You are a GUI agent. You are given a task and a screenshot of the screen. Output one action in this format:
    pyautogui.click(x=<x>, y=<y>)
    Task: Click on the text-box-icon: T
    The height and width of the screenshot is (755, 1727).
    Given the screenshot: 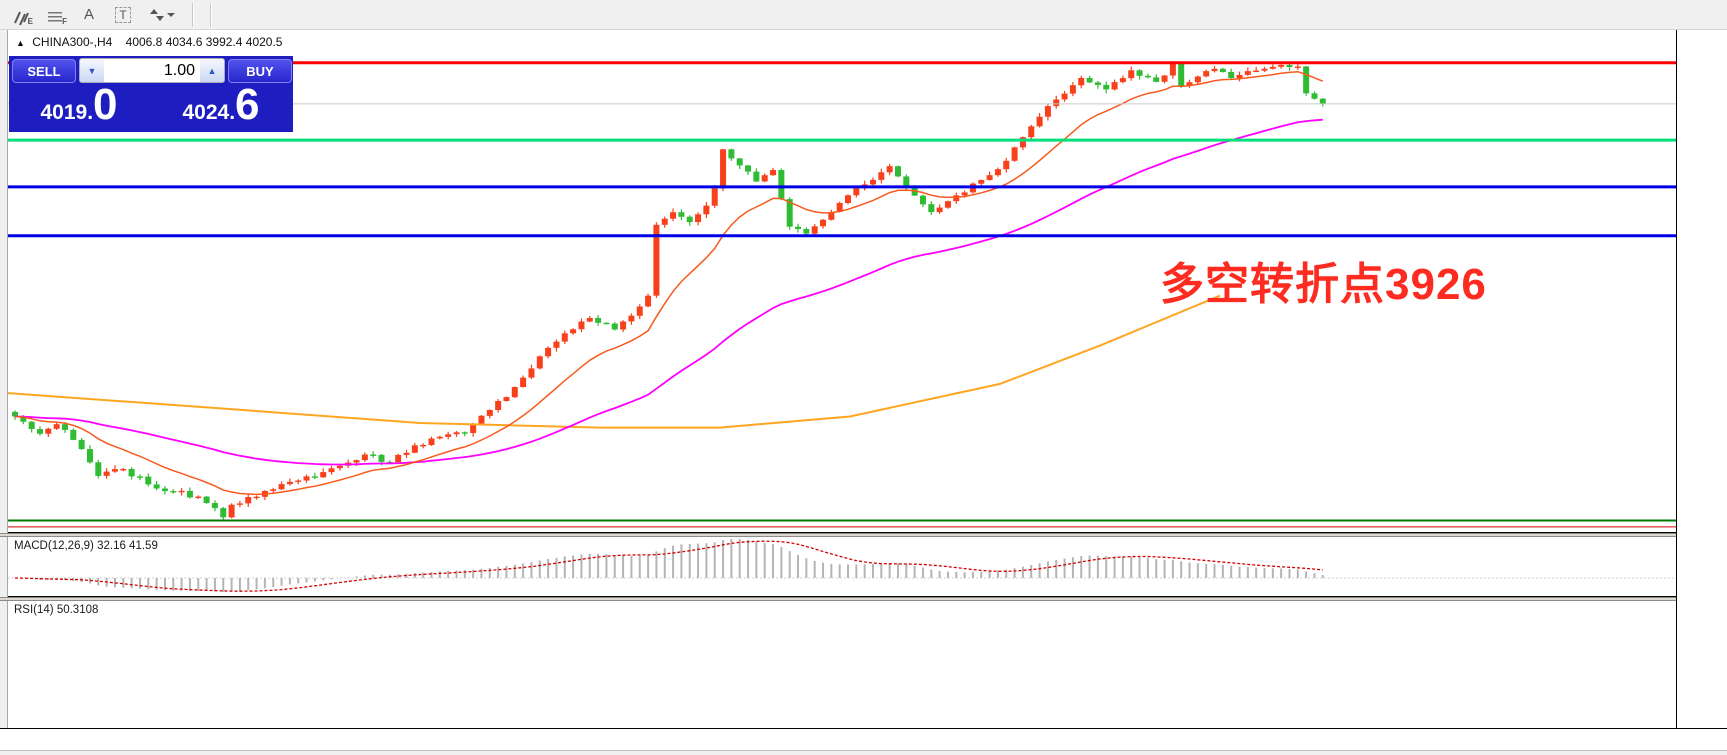 What is the action you would take?
    pyautogui.click(x=123, y=15)
    